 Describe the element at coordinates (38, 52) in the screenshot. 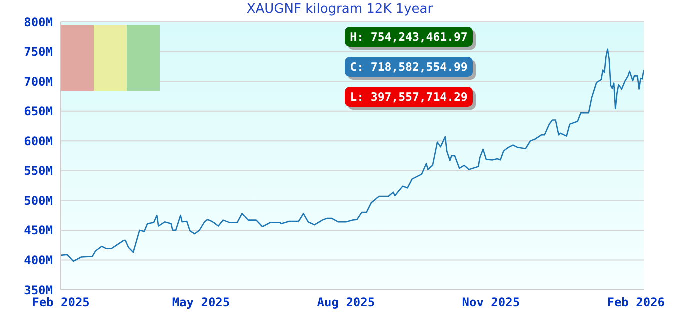

I see `y-tick-label: 750M` at that location.